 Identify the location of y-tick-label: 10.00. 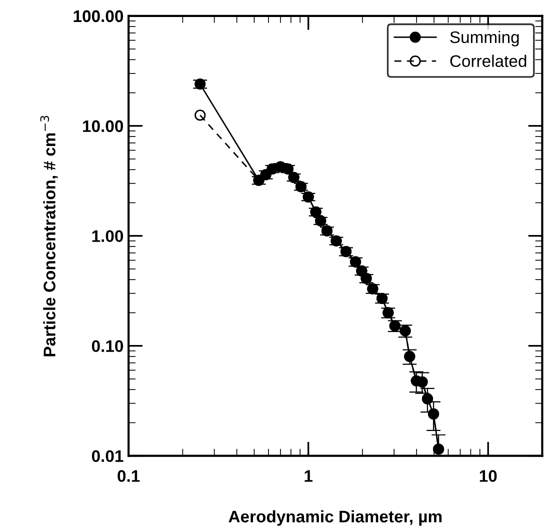
(103, 126).